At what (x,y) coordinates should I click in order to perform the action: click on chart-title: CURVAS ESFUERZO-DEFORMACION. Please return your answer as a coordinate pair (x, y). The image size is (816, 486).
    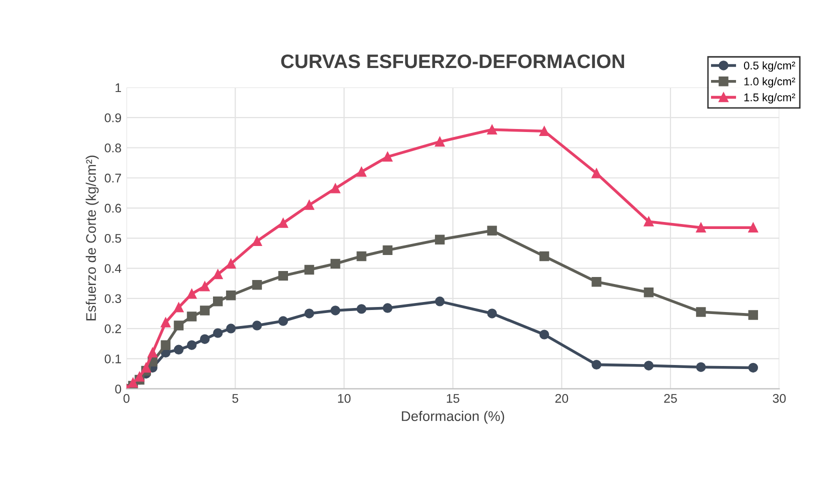
    Looking at the image, I should click on (452, 61).